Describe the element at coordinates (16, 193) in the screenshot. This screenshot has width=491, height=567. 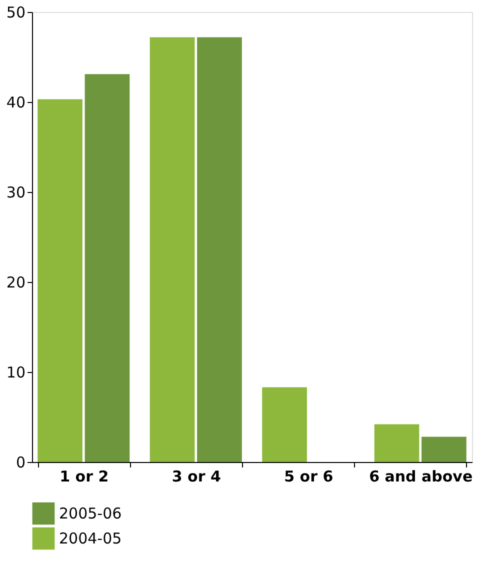
I see `y-tick-label: 30` at that location.